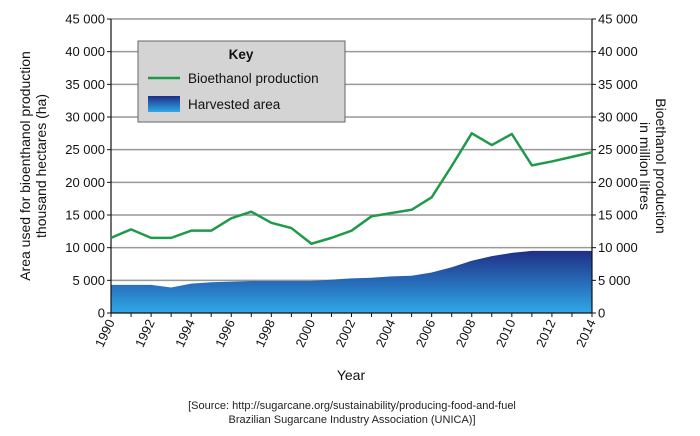 Image resolution: width=700 pixels, height=436 pixels. What do you see at coordinates (305, 333) in the screenshot?
I see `x-tick-label: 2000` at bounding box center [305, 333].